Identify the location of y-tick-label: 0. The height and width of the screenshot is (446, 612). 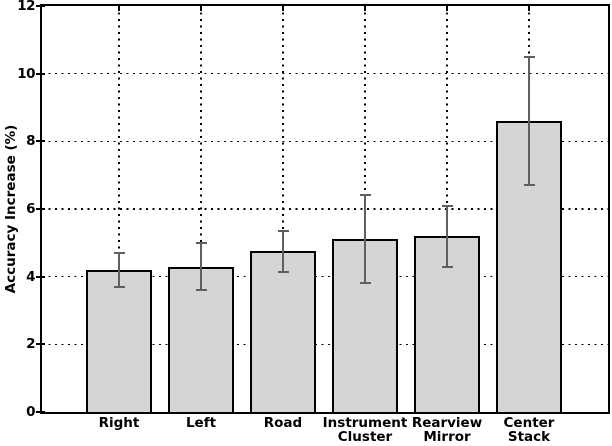
(30, 412).